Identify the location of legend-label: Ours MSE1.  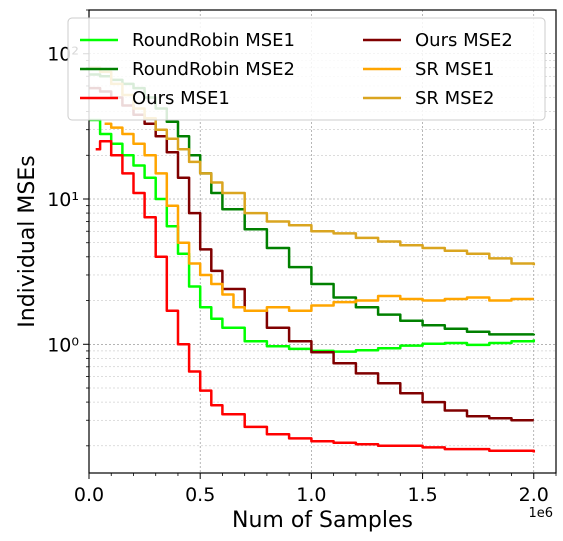
(181, 98).